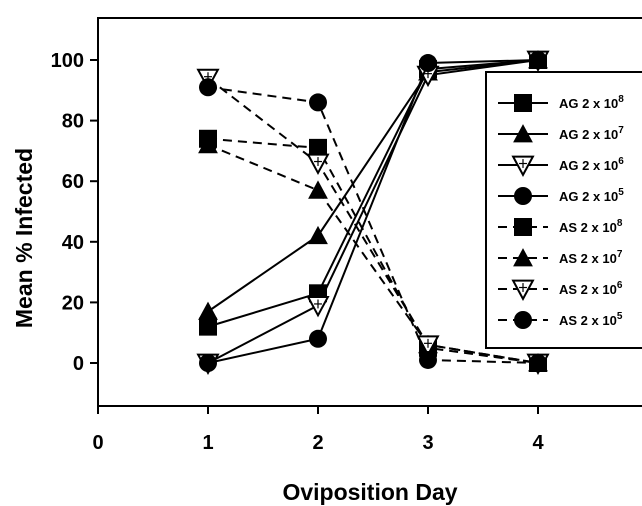  What do you see at coordinates (24, 238) in the screenshot?
I see `y-axis-title: Mean % Infected` at bounding box center [24, 238].